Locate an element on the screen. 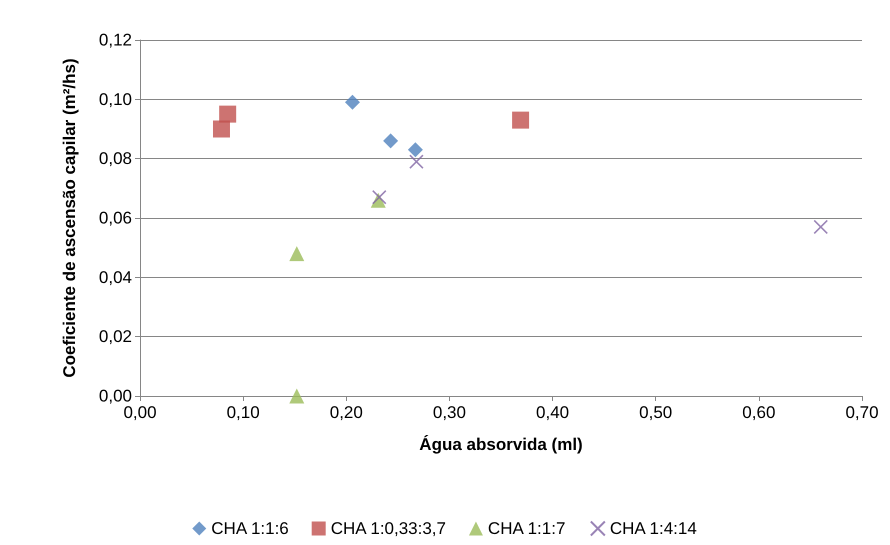 The image size is (890, 545). y-tick-label: 0,00 is located at coordinates (115, 396).